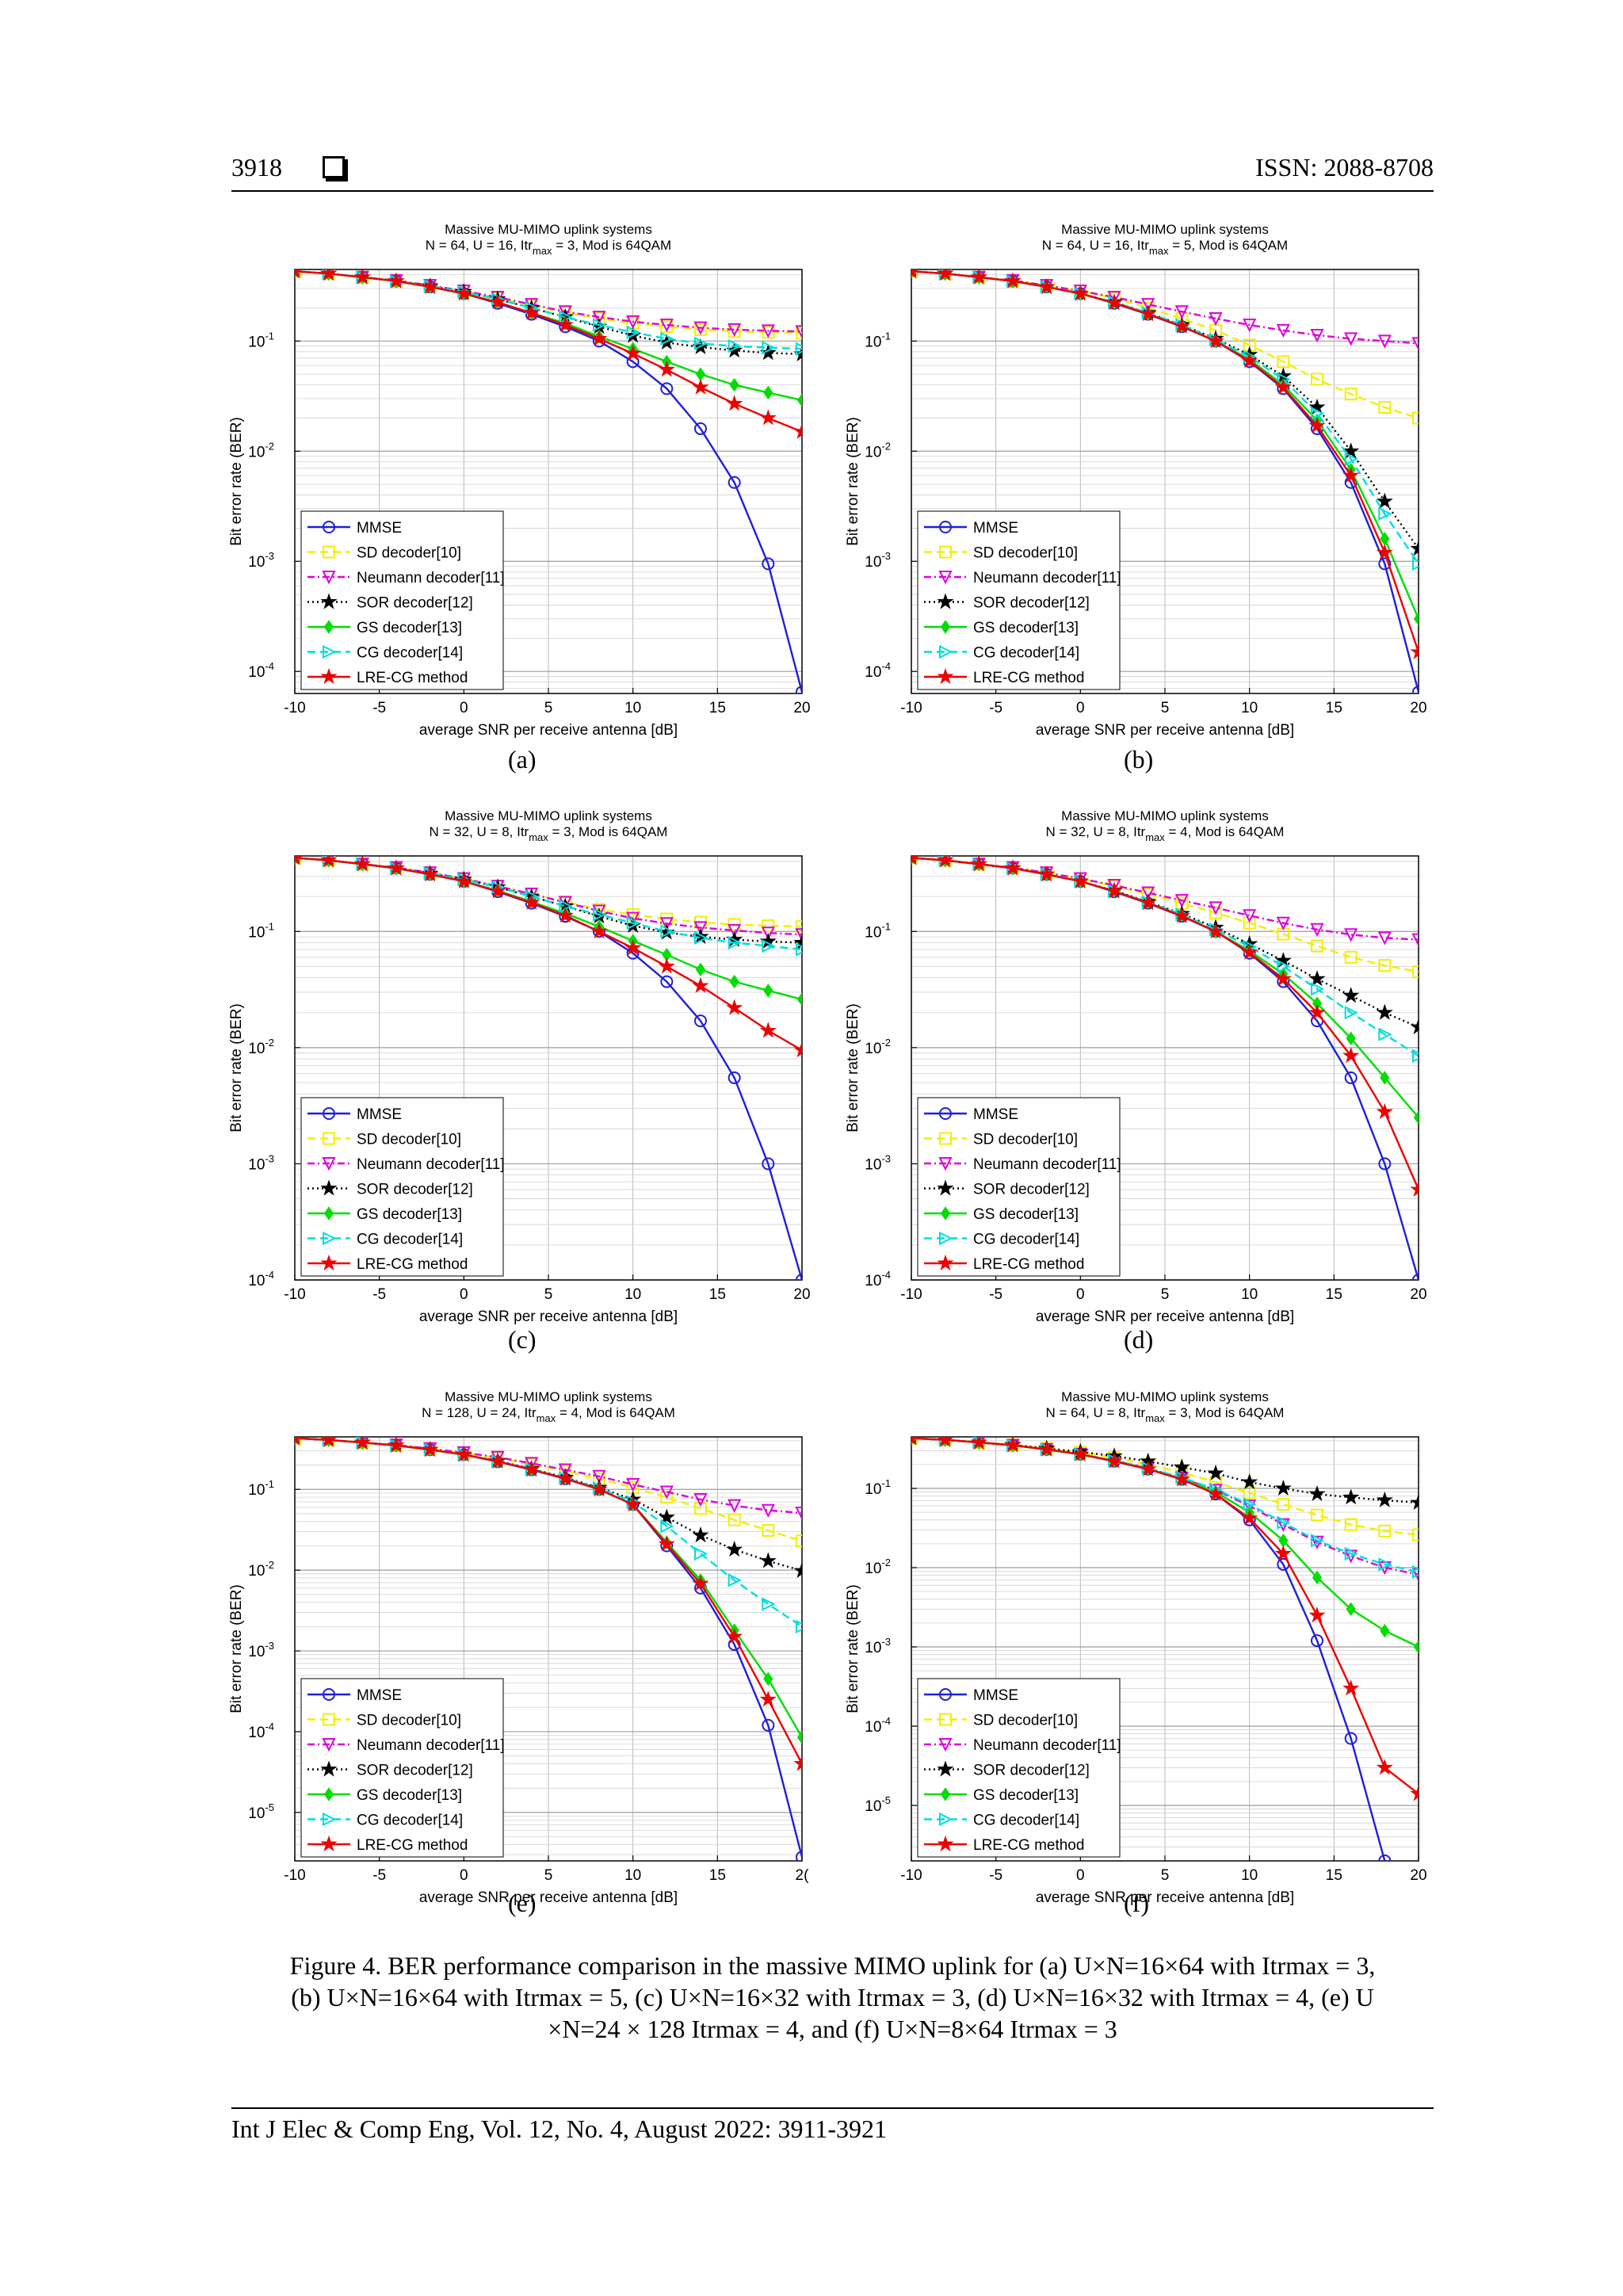  I want to click on header-rule, so click(833, 191).